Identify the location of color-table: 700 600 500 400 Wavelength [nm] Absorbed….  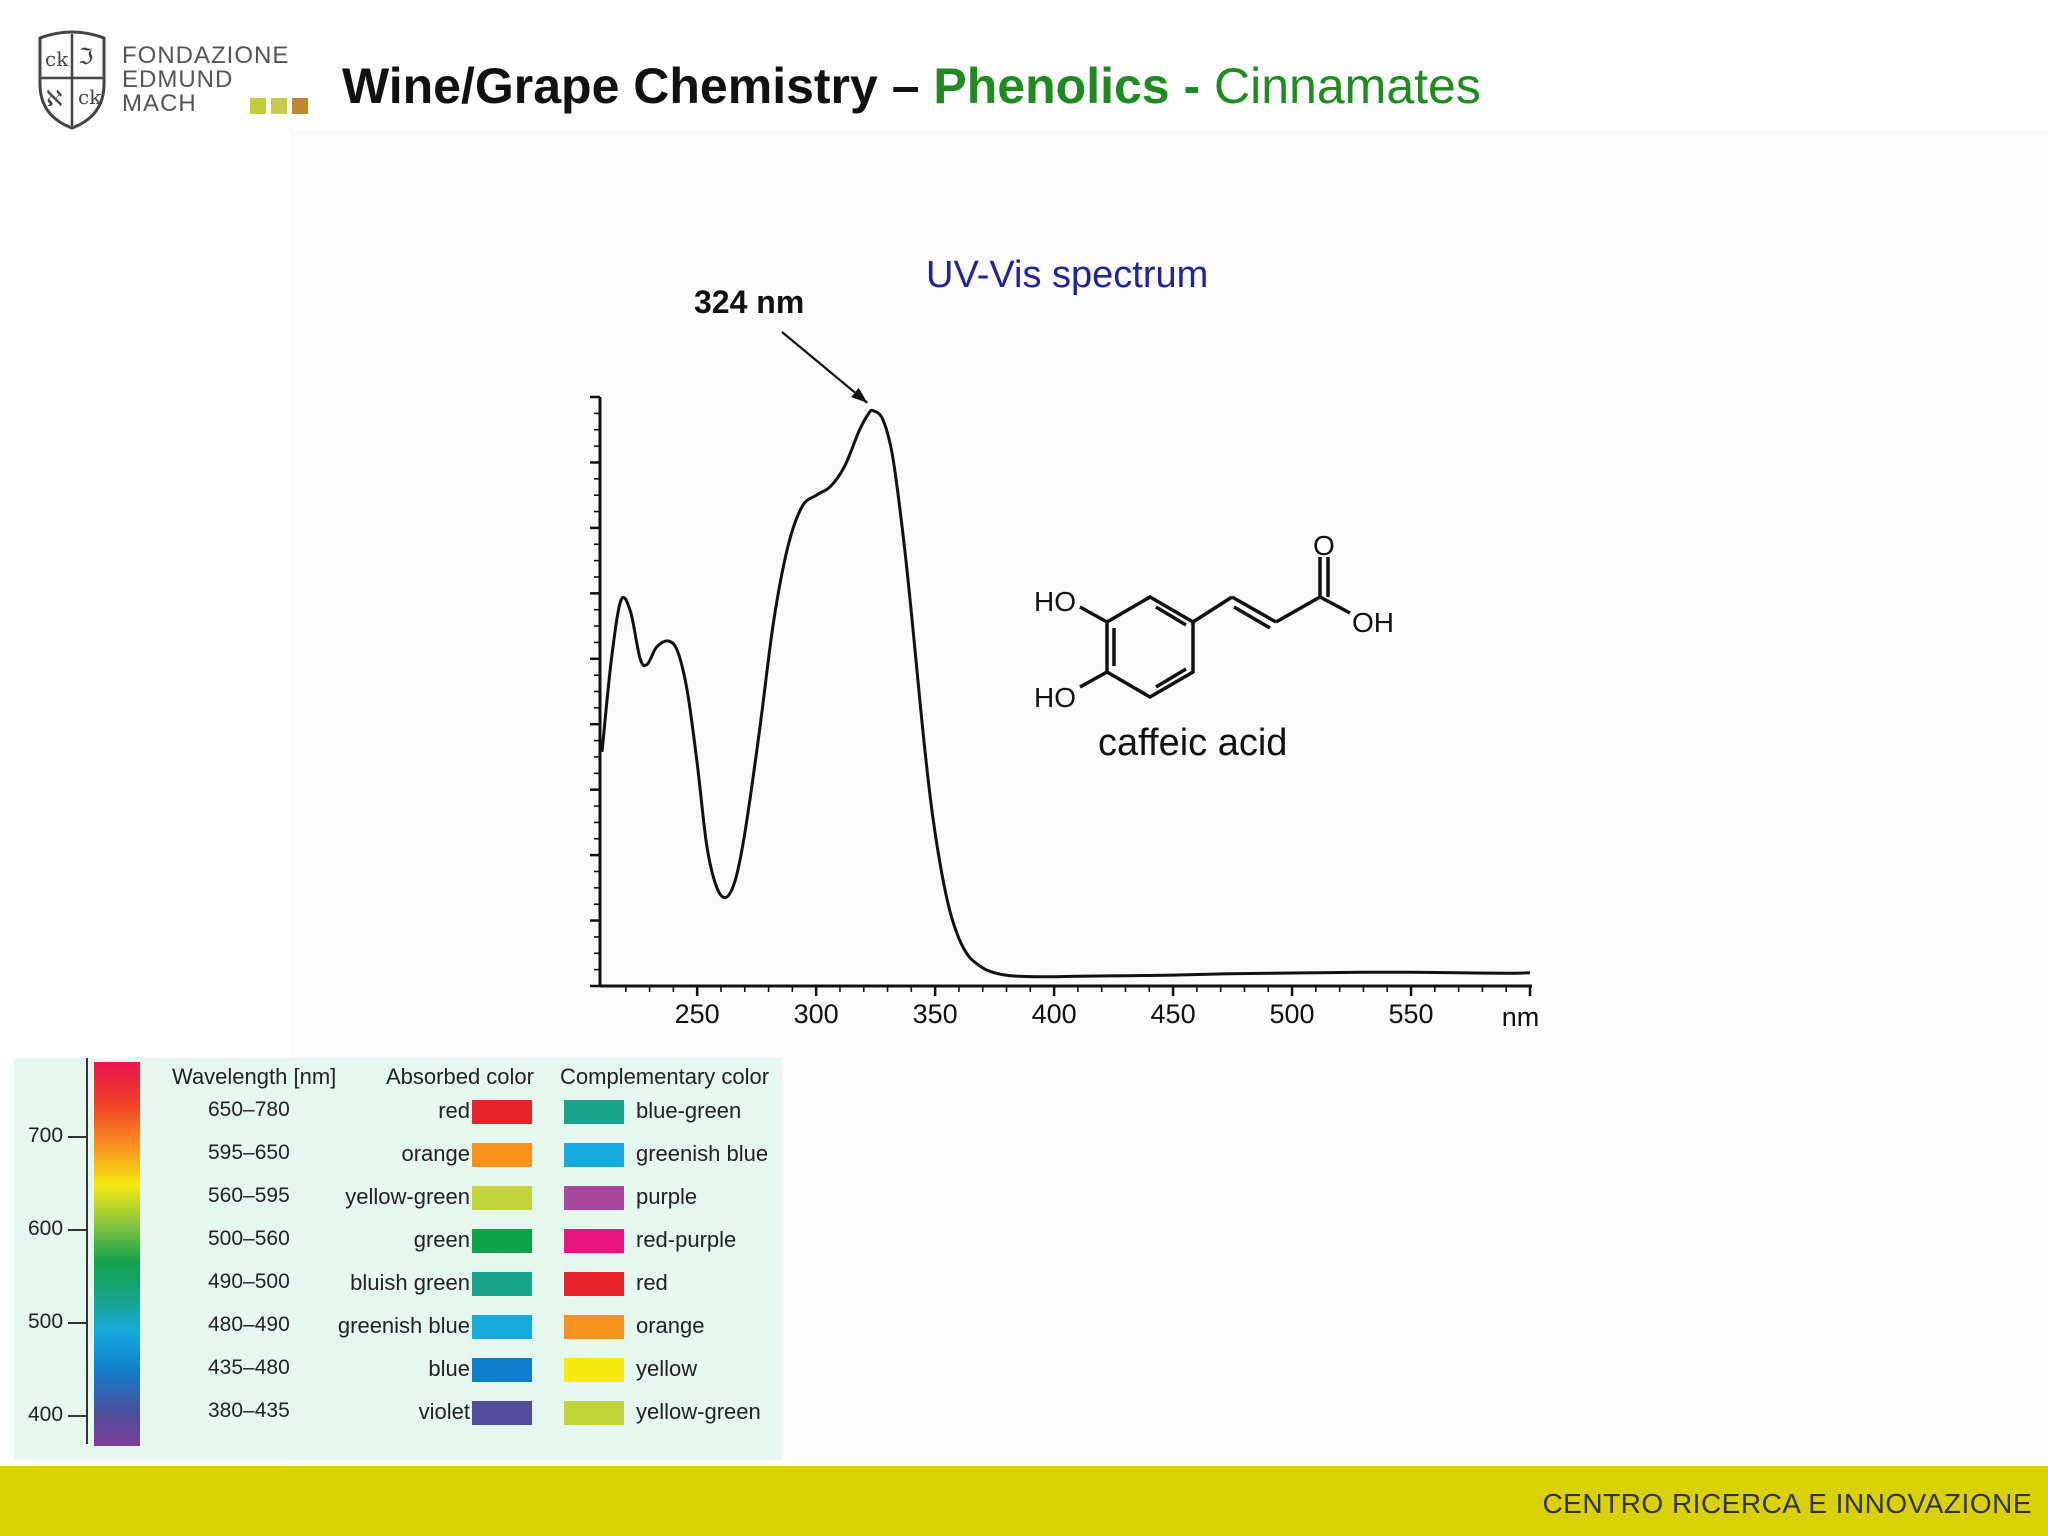
(398, 1259).